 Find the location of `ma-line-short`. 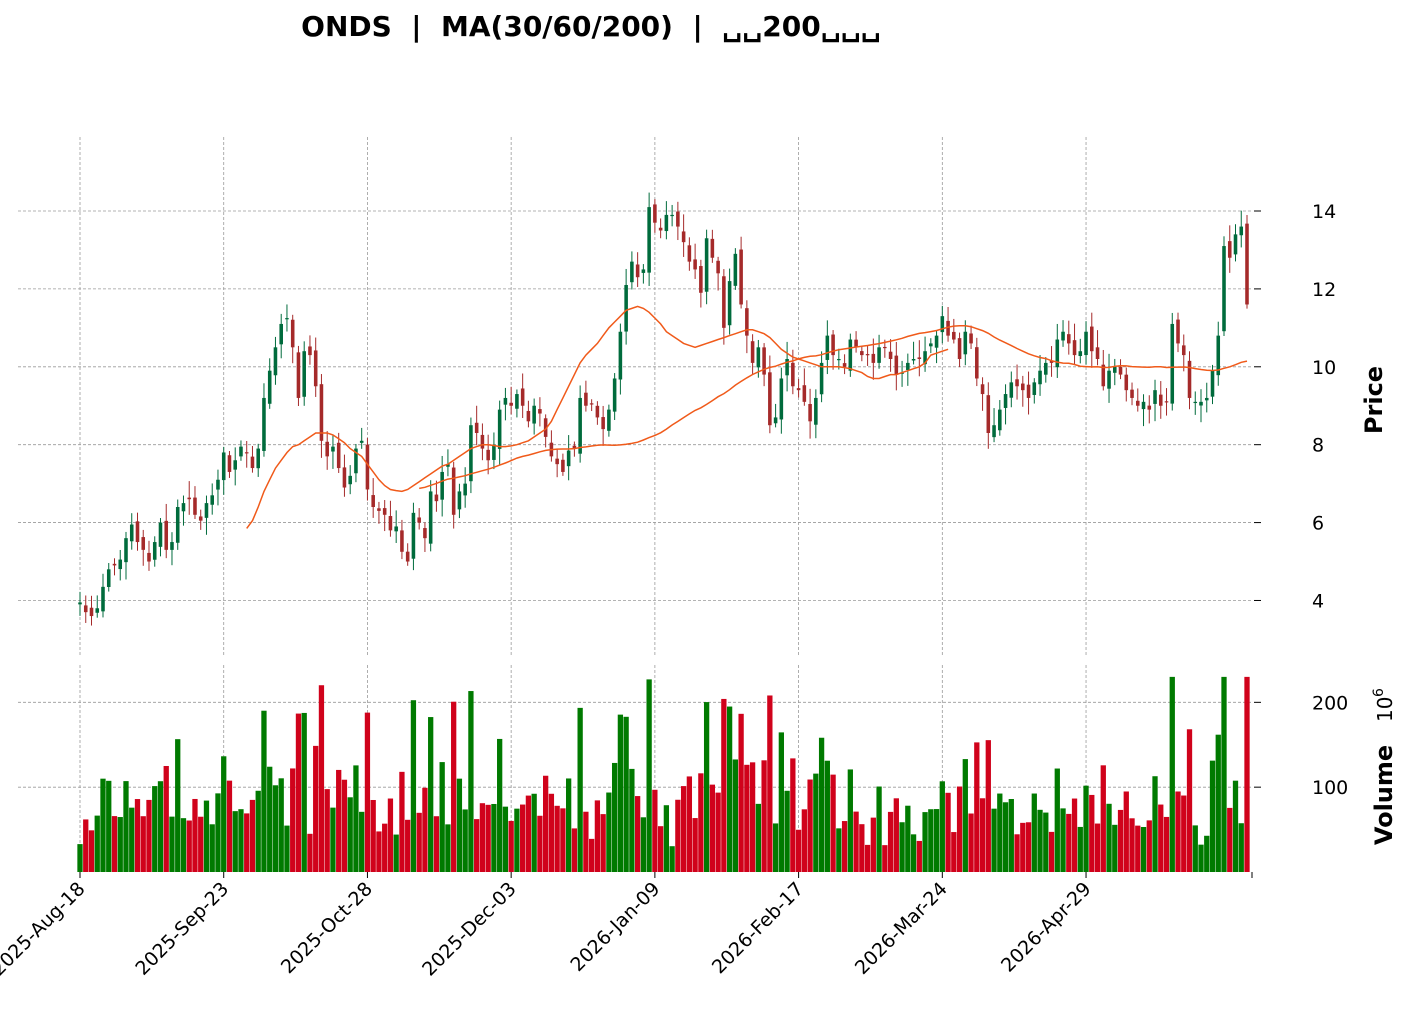

ma-line-short is located at coordinates (597, 417).